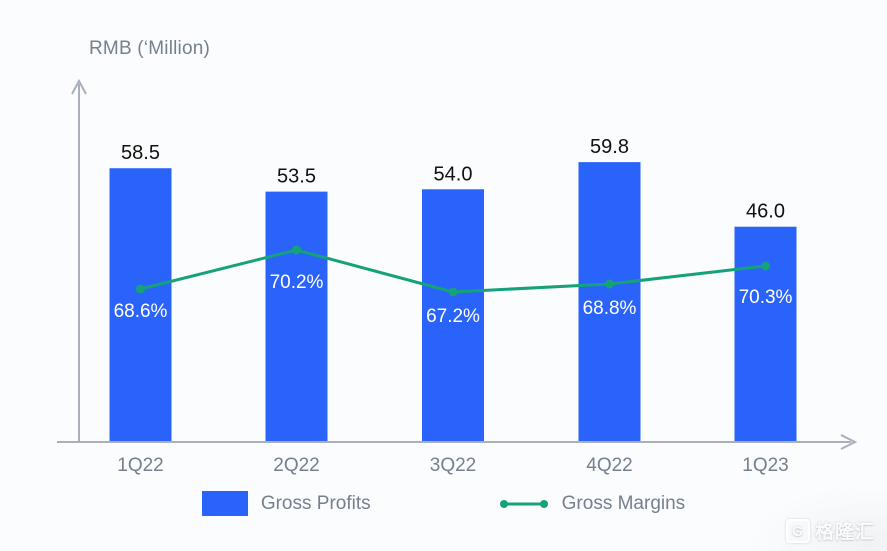  What do you see at coordinates (150, 48) in the screenshot?
I see `axis-unit-title: RMB (‘Million)` at bounding box center [150, 48].